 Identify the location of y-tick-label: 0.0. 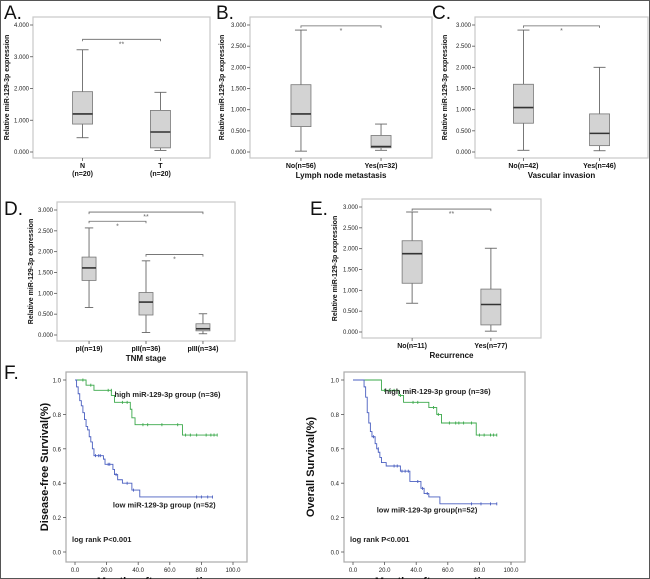
(335, 554).